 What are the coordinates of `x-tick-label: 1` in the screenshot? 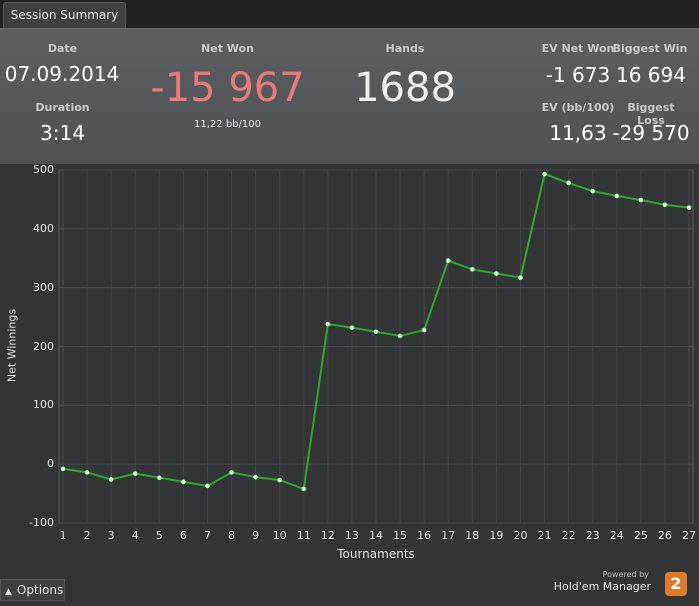 It's located at (63, 535).